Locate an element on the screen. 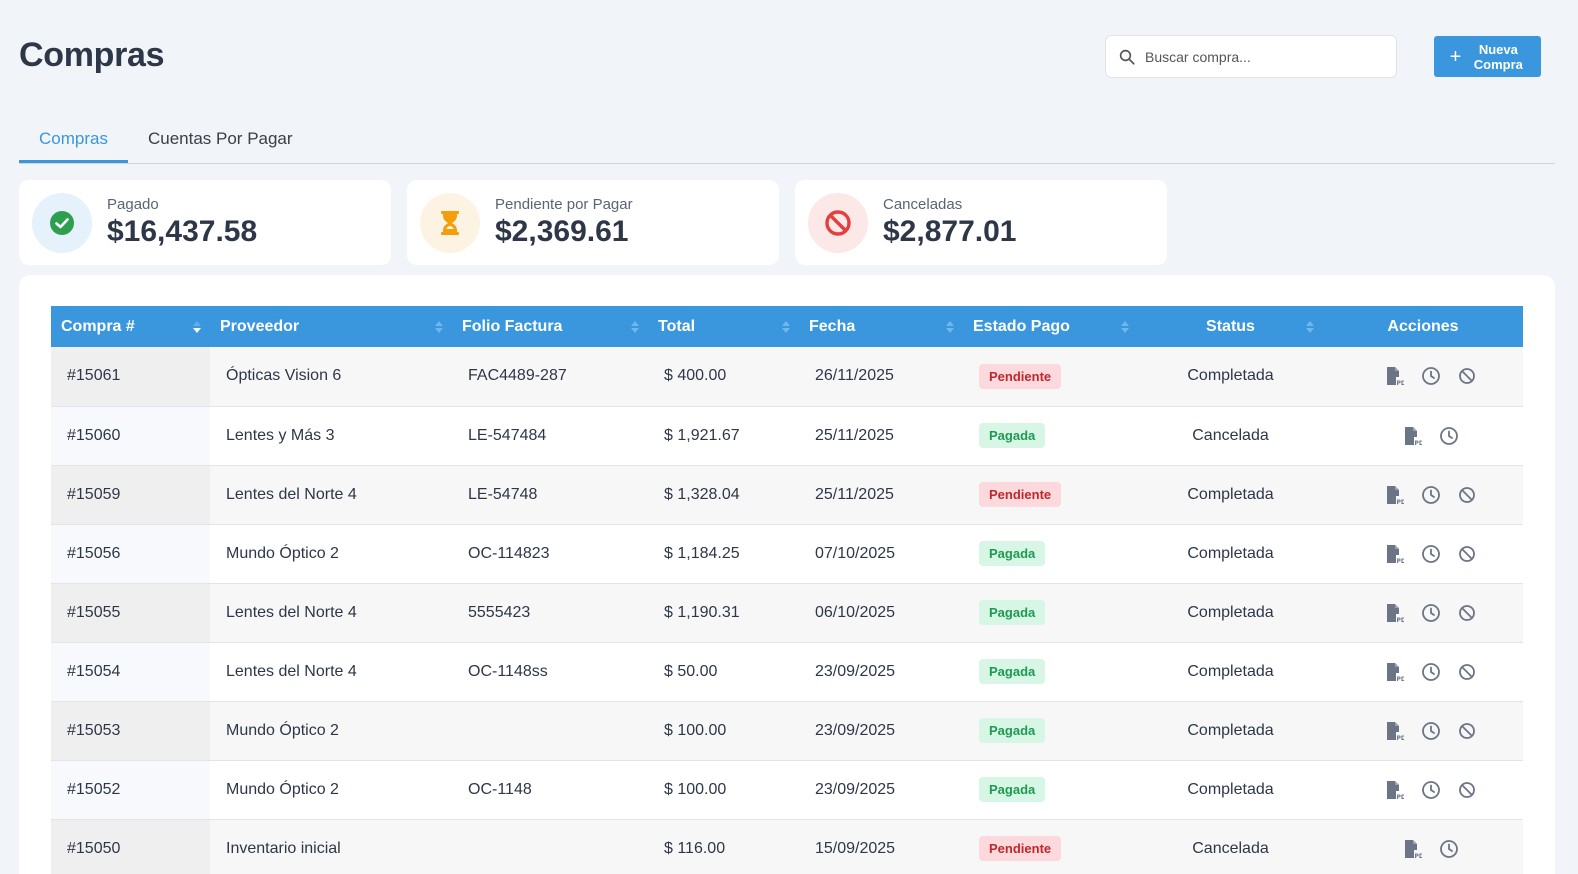 Image resolution: width=1578 pixels, height=874 pixels. check-circle-icon is located at coordinates (62, 222).